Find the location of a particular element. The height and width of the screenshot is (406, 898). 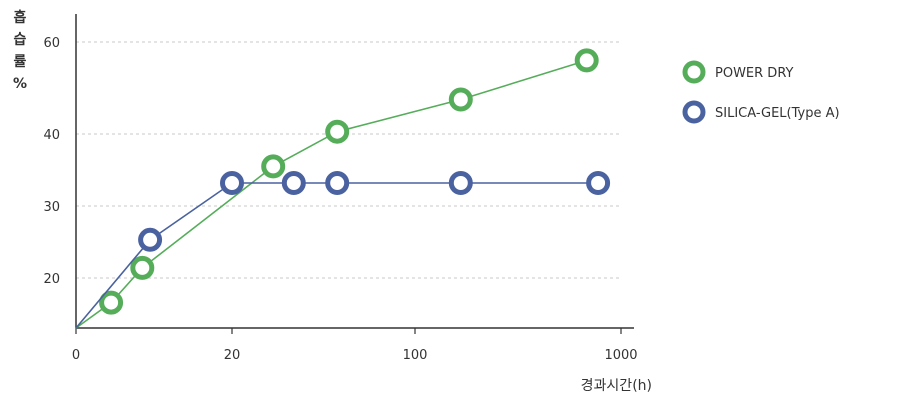

y-tick-label: 30 is located at coordinates (51, 207).